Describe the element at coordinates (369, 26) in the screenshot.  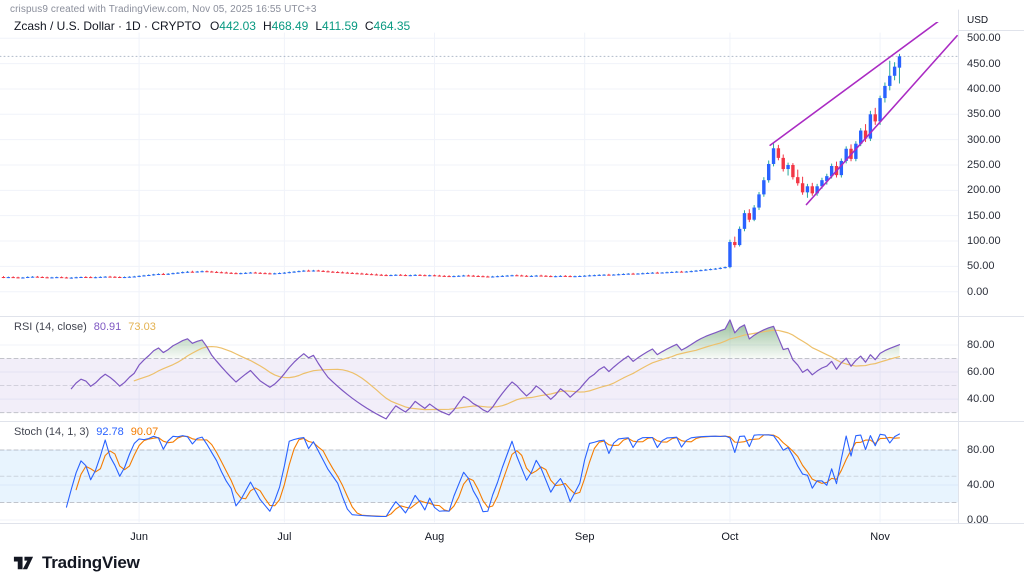
I see `close-label: C` at that location.